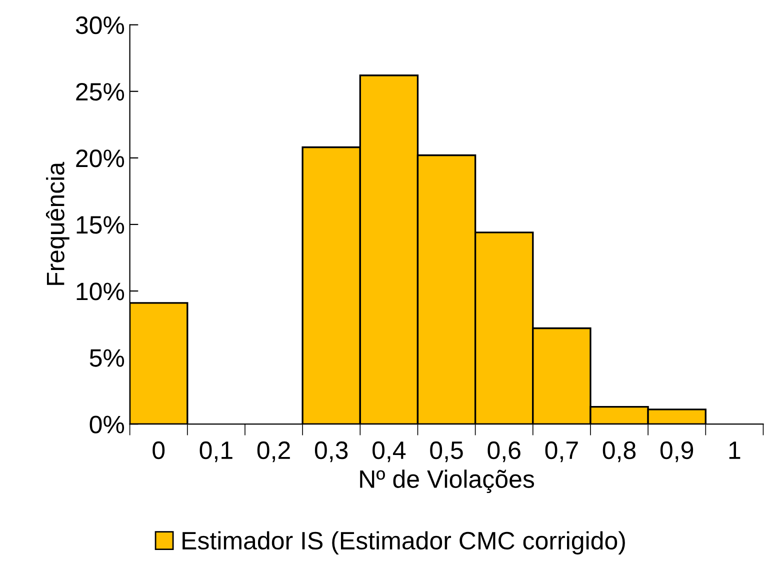 The image size is (782, 577). I want to click on y-tick-label: 0%, so click(107, 425).